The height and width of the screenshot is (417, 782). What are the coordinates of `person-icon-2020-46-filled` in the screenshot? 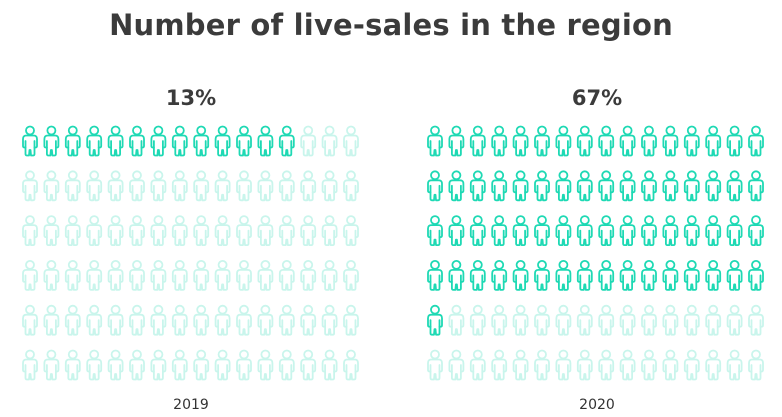 It's located at (713, 231).